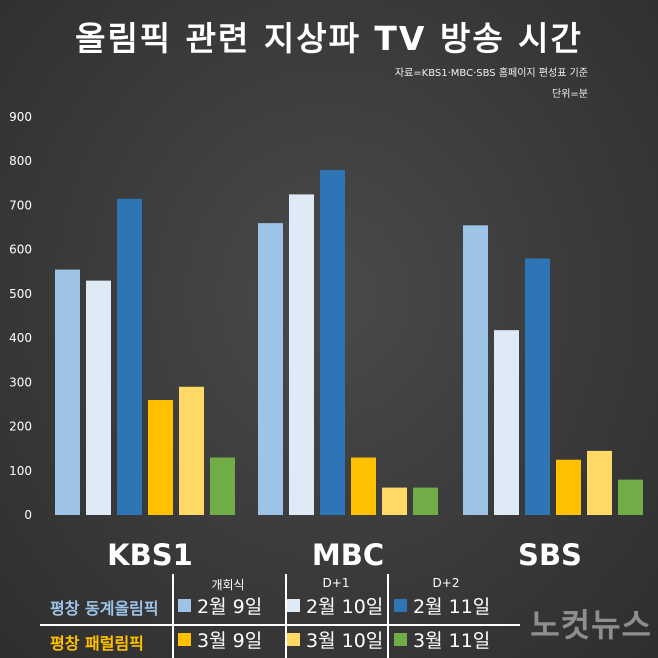 The width and height of the screenshot is (658, 658). I want to click on y-tick-label-700: 700, so click(20, 205).